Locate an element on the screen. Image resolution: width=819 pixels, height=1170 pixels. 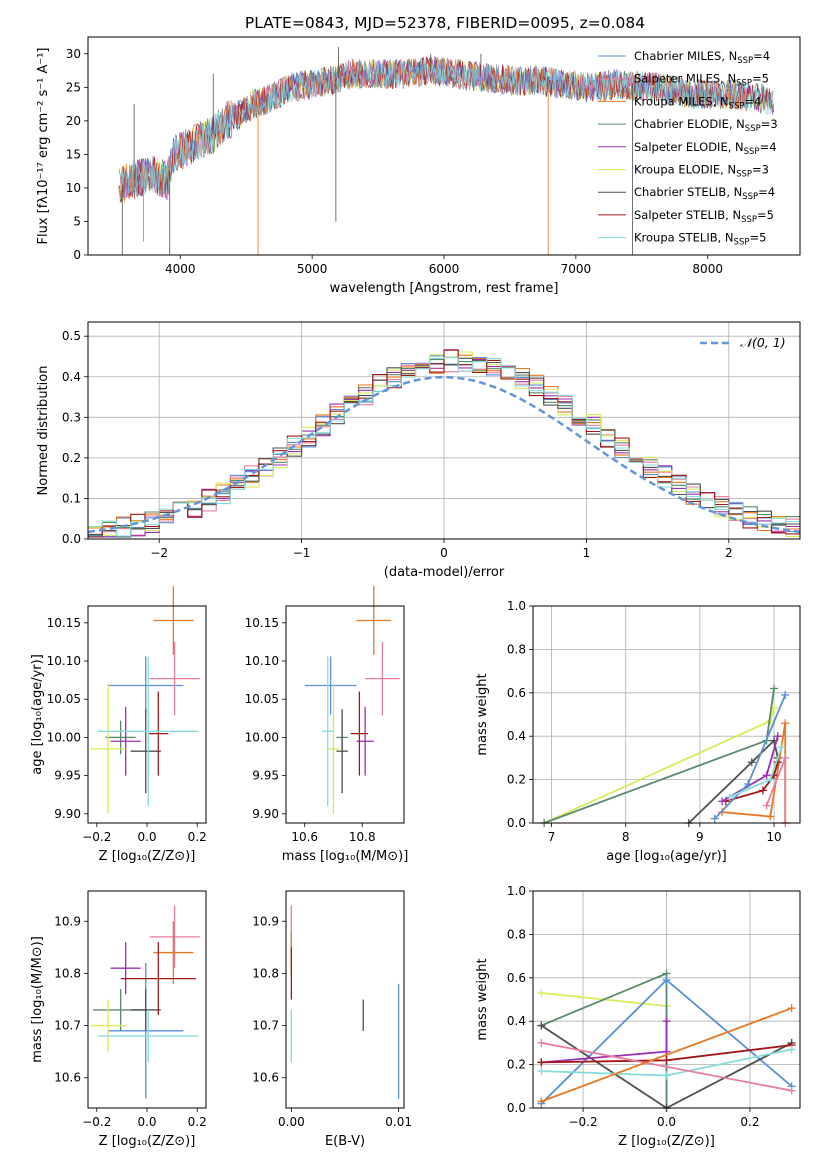
legend-label-chabrier_elodie: Chabrier ELODIE, NSSP=3 is located at coordinates (706, 125).